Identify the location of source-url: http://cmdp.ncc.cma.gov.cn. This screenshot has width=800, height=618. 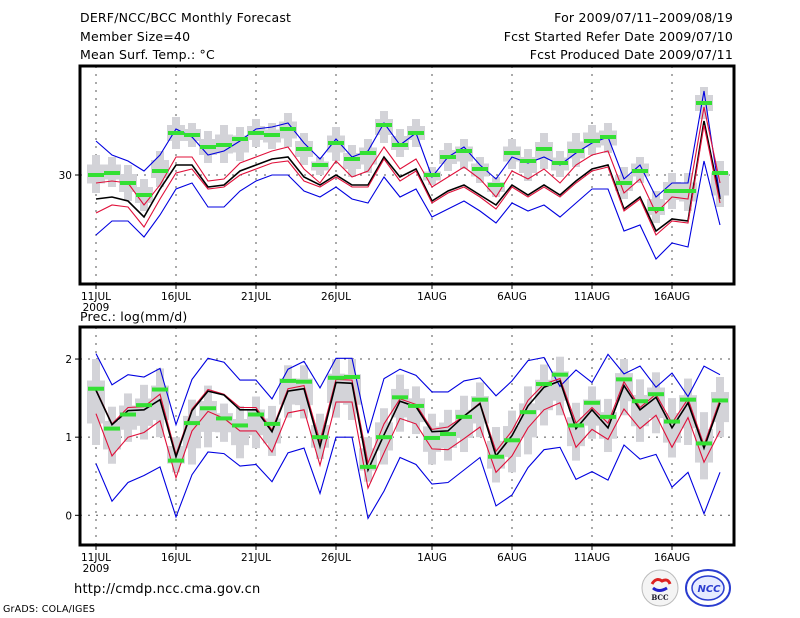
(167, 589).